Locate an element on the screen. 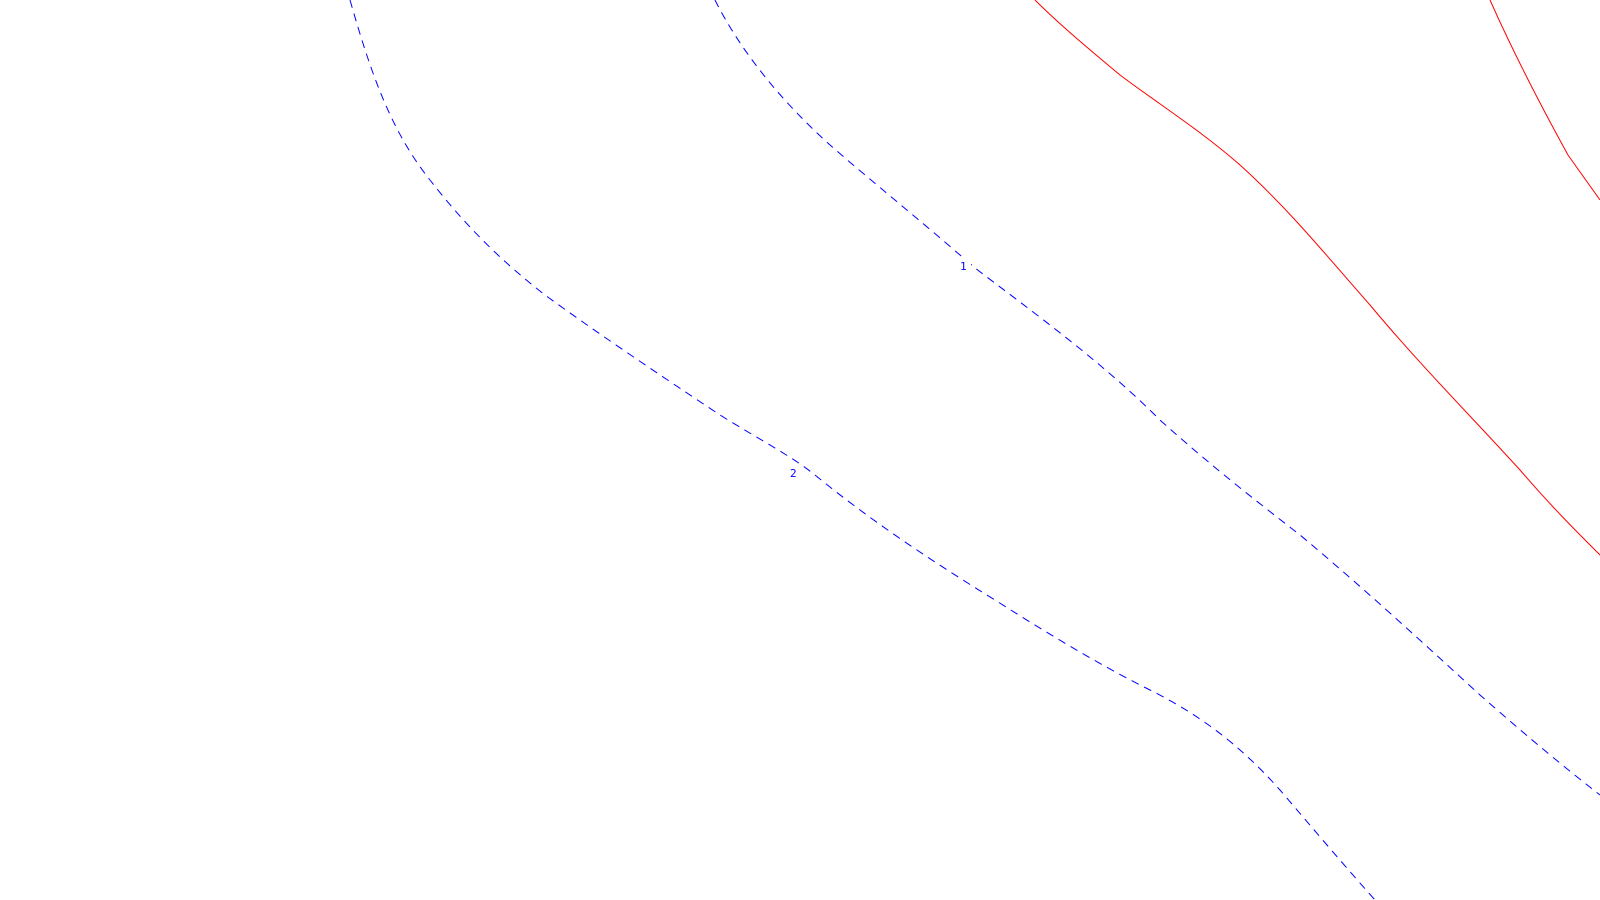 The image size is (1600, 900). contour-label-1: 1 is located at coordinates (963, 266).